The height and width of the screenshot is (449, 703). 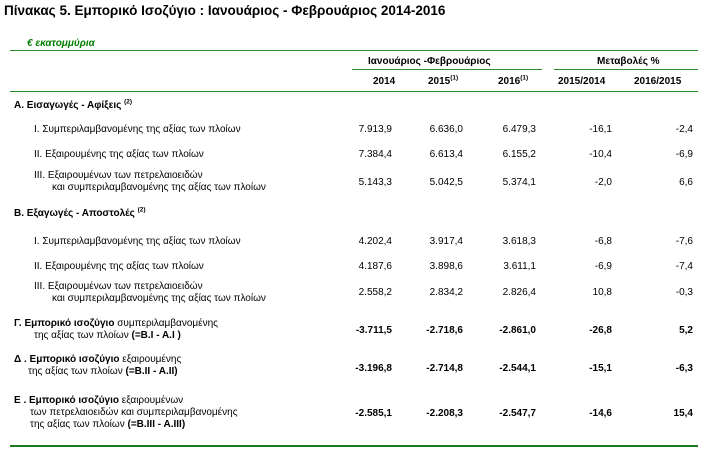 What do you see at coordinates (446, 182) in the screenshot?
I see `row-a3-2015: 5.042,5` at bounding box center [446, 182].